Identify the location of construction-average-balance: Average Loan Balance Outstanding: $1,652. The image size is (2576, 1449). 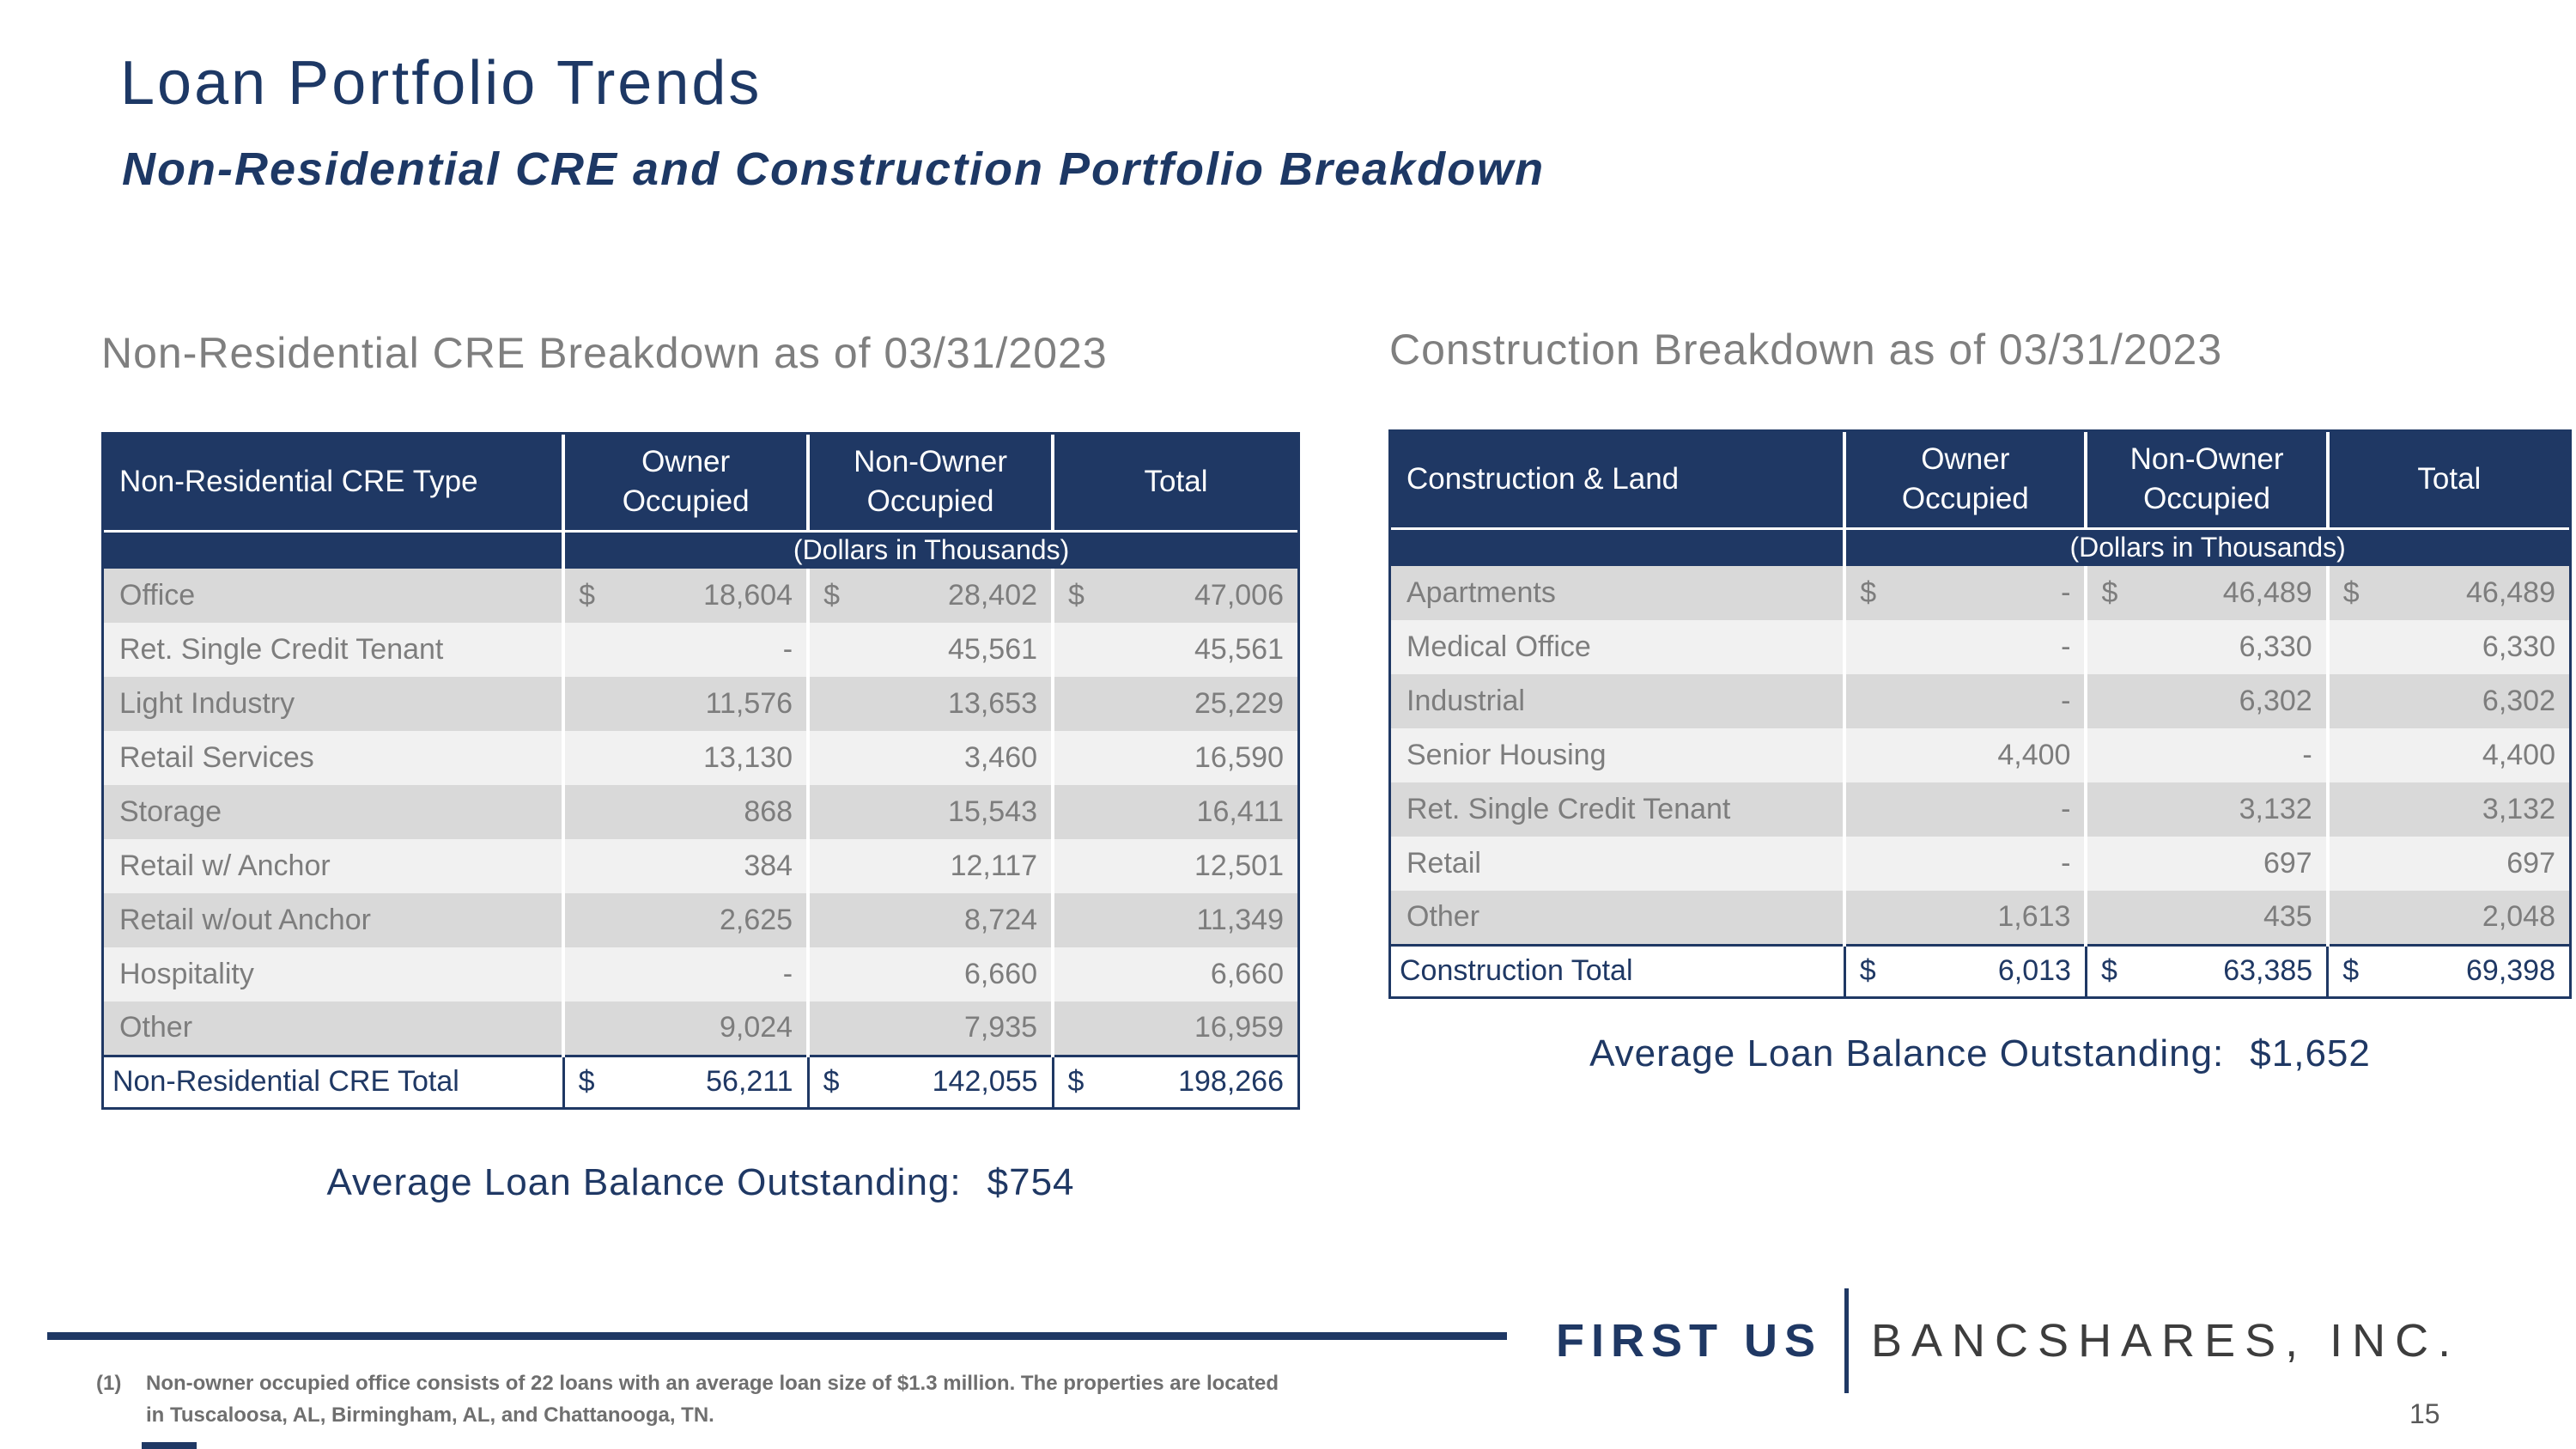
(1980, 1053).